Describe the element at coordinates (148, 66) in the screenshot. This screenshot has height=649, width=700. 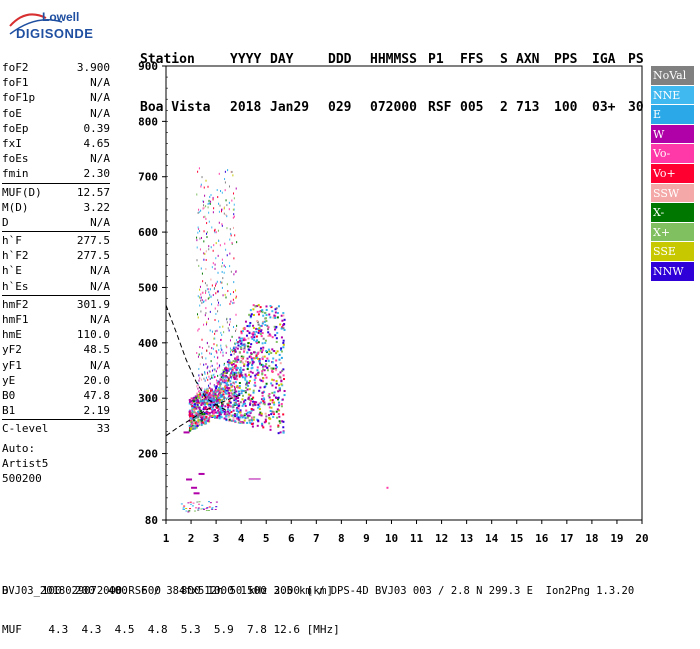
I see `y-tick-label: 900` at that location.